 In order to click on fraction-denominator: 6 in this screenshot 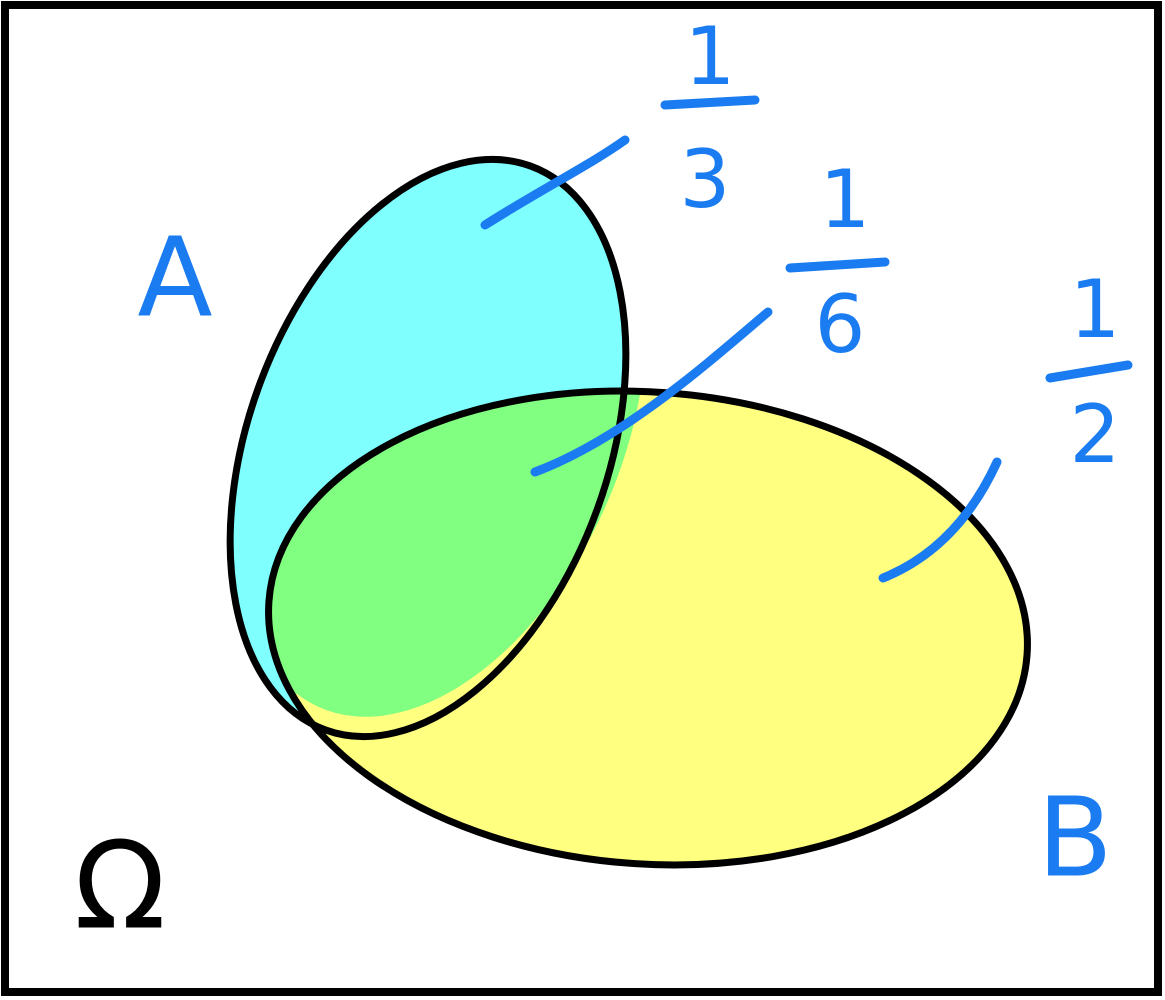, I will do `click(840, 324)`.